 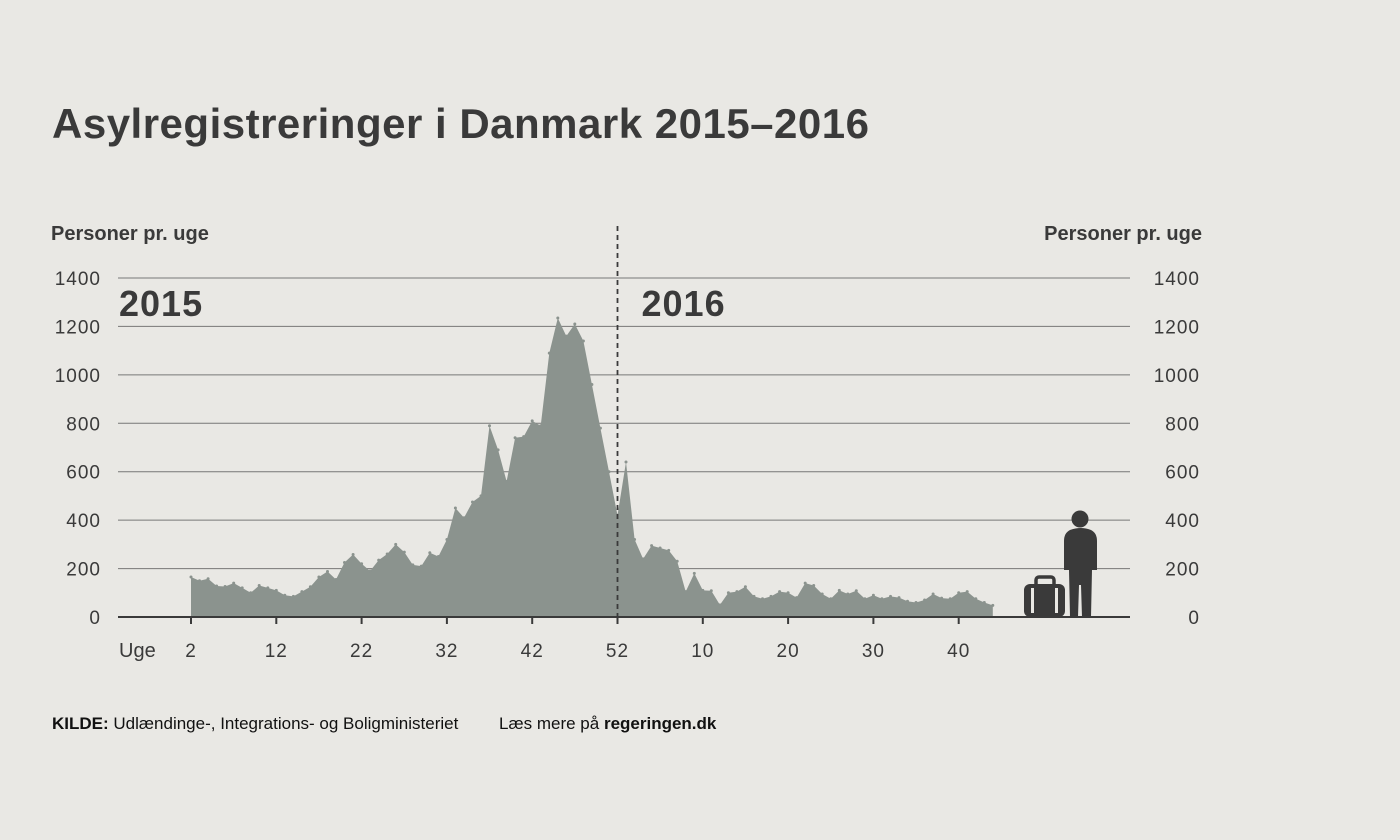 What do you see at coordinates (78, 449) in the screenshot?
I see `y-ticks-left: 0 200 400 600 800 1000 1200 1400` at bounding box center [78, 449].